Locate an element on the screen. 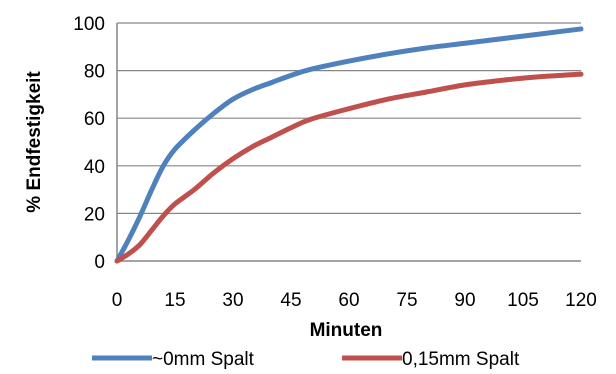 The image size is (616, 374). x-tick-label: 45 is located at coordinates (290, 300).